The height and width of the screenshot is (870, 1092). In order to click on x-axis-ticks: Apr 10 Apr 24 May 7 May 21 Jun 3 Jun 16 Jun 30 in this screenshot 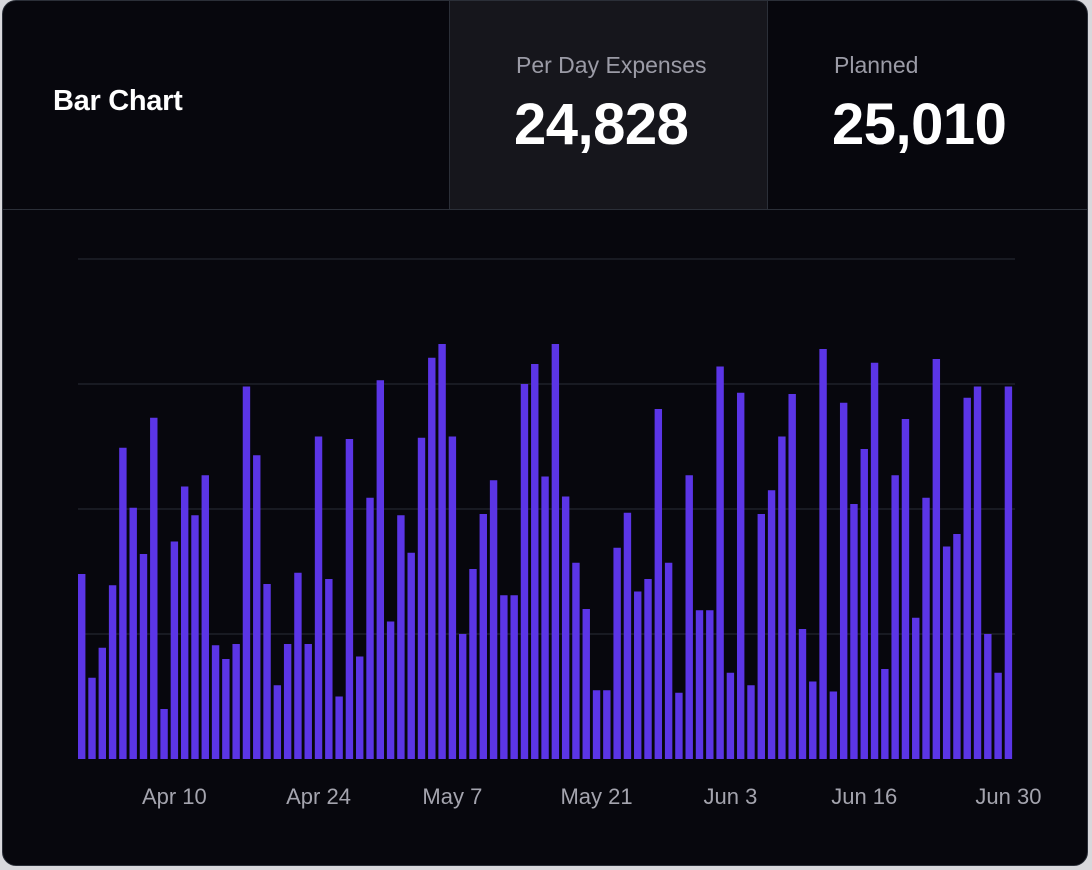, I will do `click(591, 796)`.